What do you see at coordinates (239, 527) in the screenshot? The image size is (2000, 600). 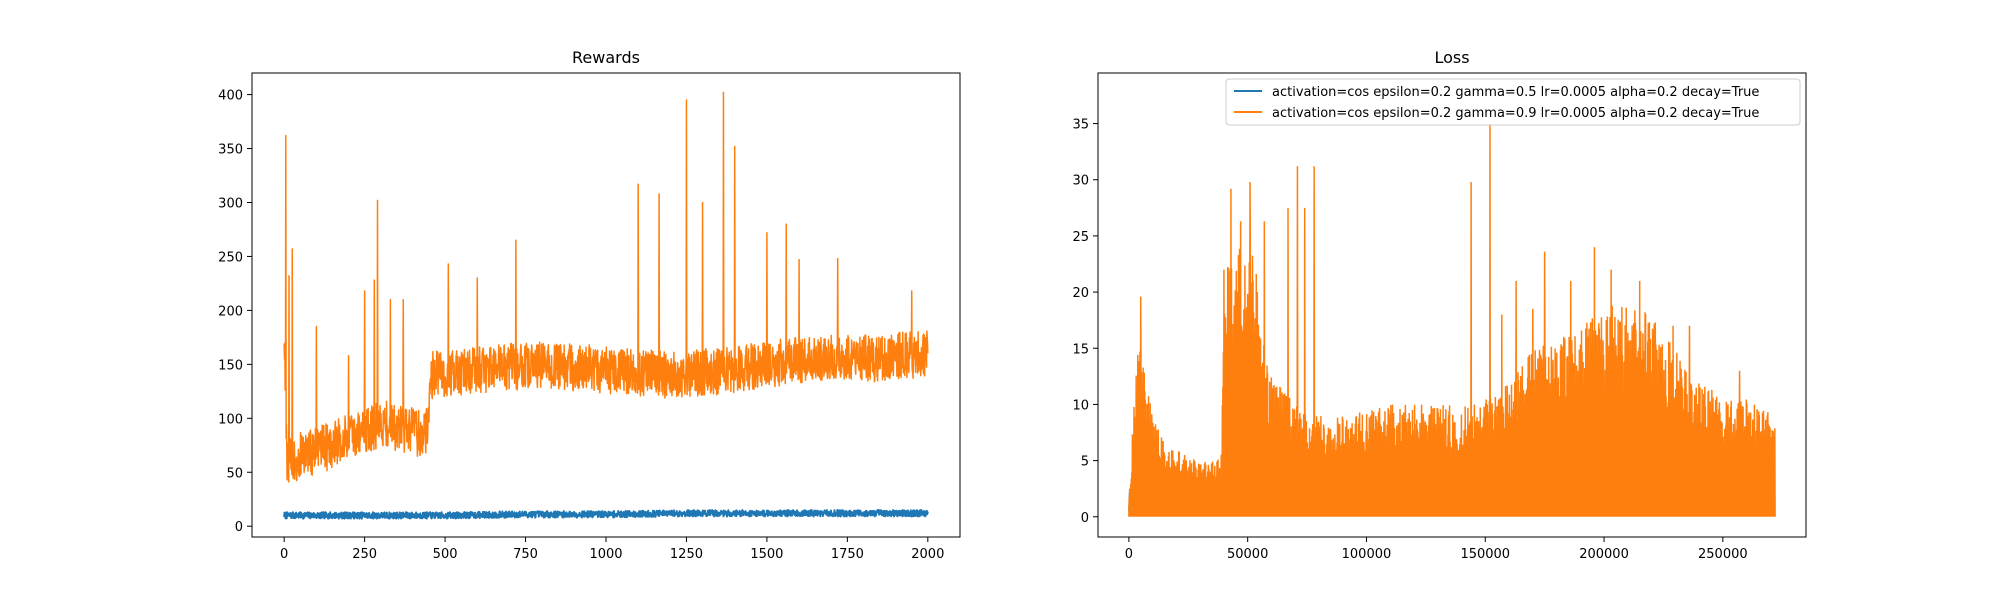 I see `rewards-y-tick-label: 0` at bounding box center [239, 527].